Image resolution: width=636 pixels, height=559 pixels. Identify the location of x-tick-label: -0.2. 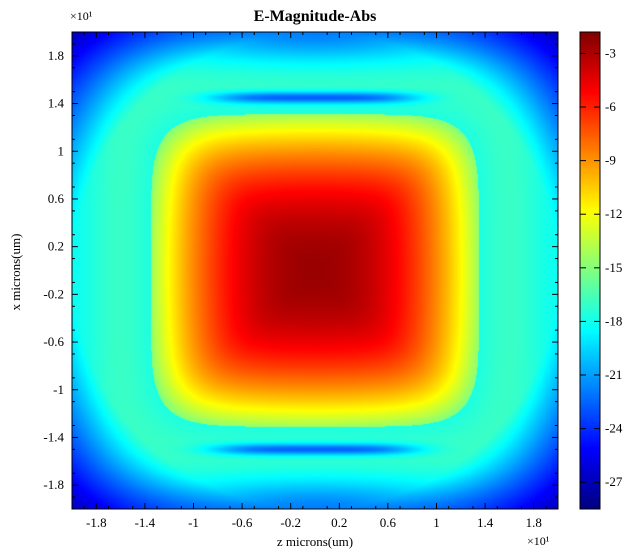
(290, 522).